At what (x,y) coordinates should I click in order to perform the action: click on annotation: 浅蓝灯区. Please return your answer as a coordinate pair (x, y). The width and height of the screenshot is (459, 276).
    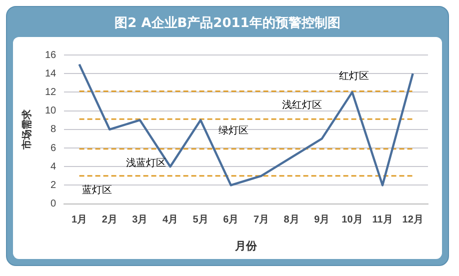
    Looking at the image, I should click on (146, 163).